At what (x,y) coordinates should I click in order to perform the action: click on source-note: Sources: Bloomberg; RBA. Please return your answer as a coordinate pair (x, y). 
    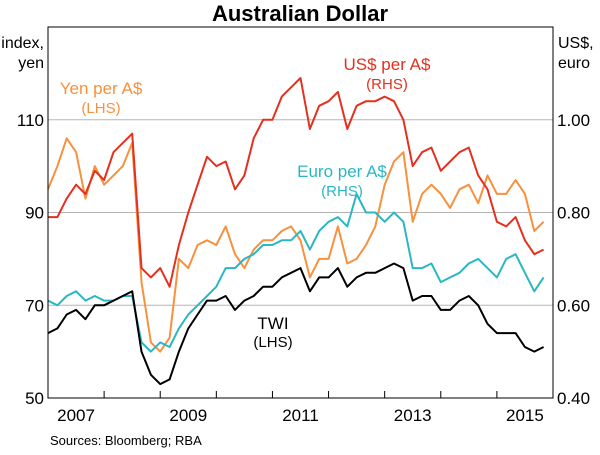
    Looking at the image, I should click on (126, 440).